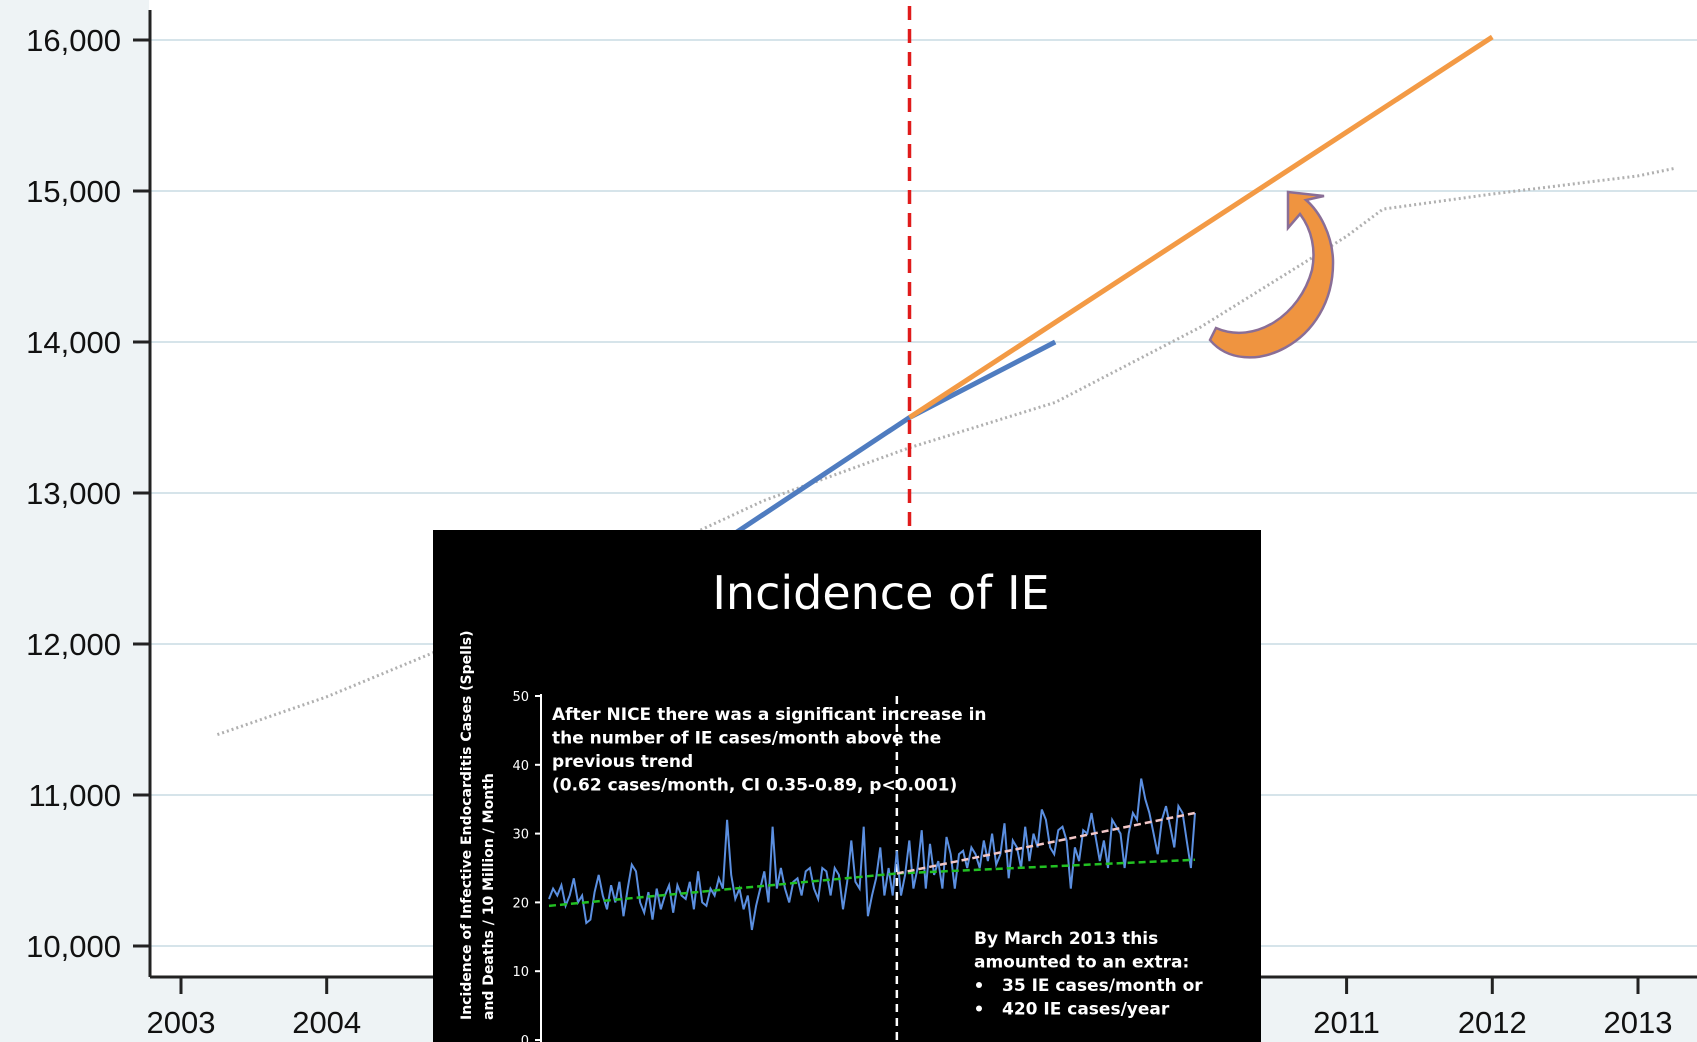 This screenshot has height=1042, width=1697. What do you see at coordinates (1066, 939) in the screenshot?
I see `inset-annotation-bottom-line: By March 2013 this` at bounding box center [1066, 939].